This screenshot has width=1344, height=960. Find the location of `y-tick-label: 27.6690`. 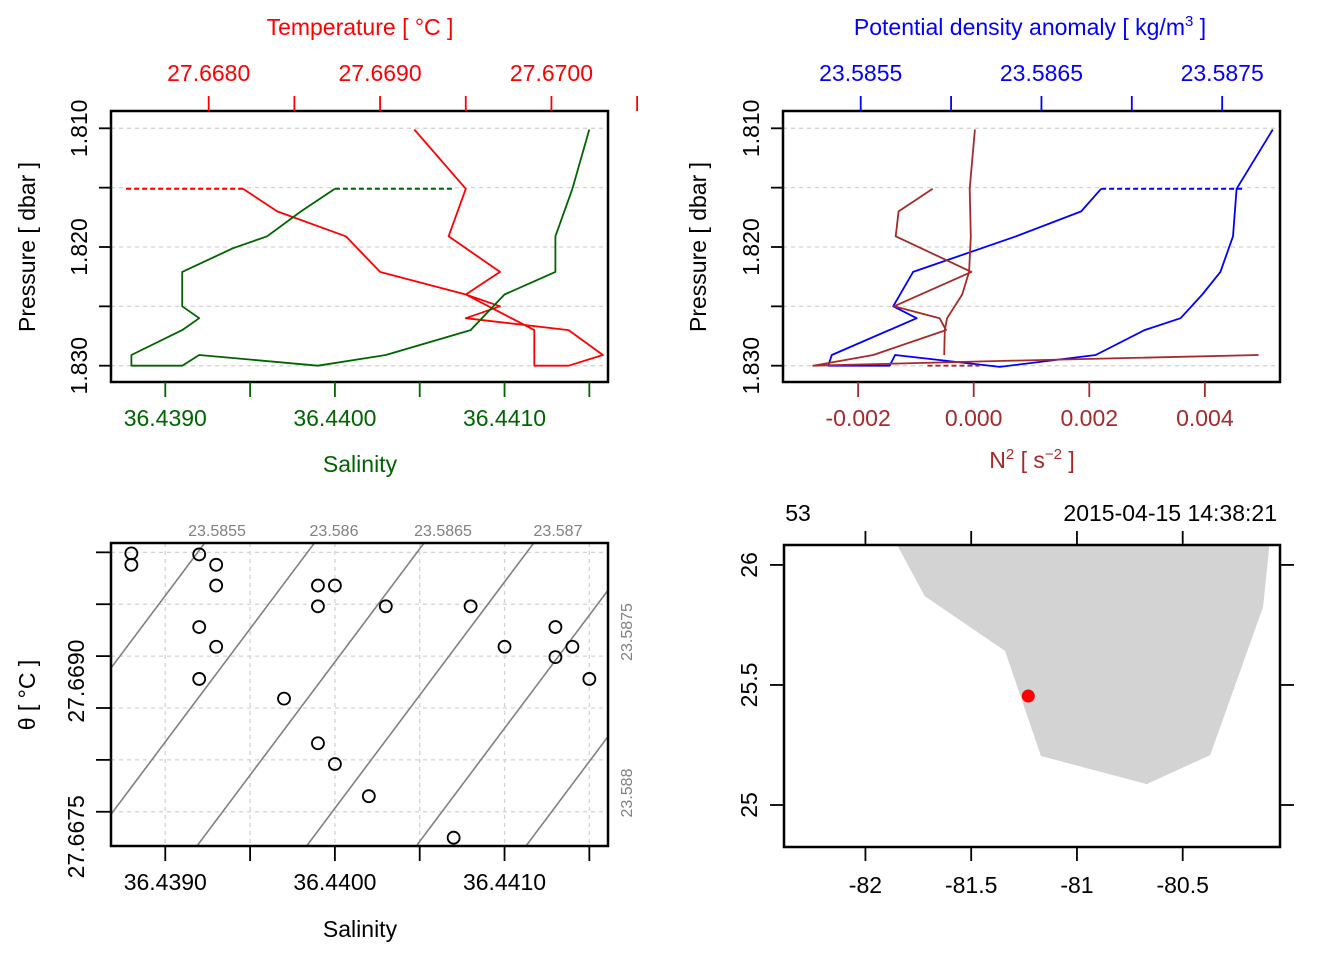

y-tick-label: 27.6690 is located at coordinates (76, 681).